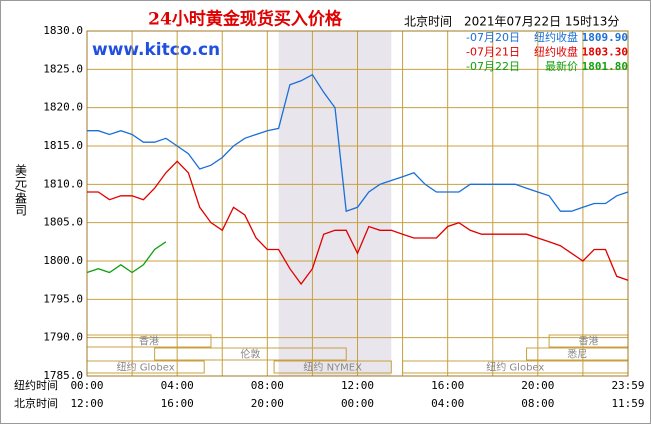  I want to click on legend-value: 1801.80, so click(605, 66).